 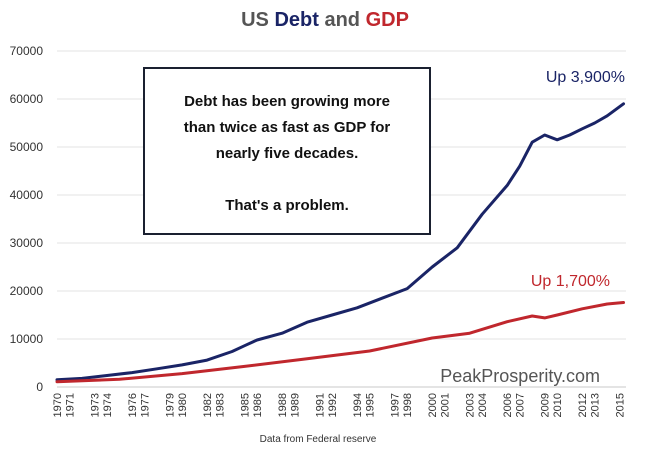 I want to click on x-tick-label: 1971, so click(x=71, y=405).